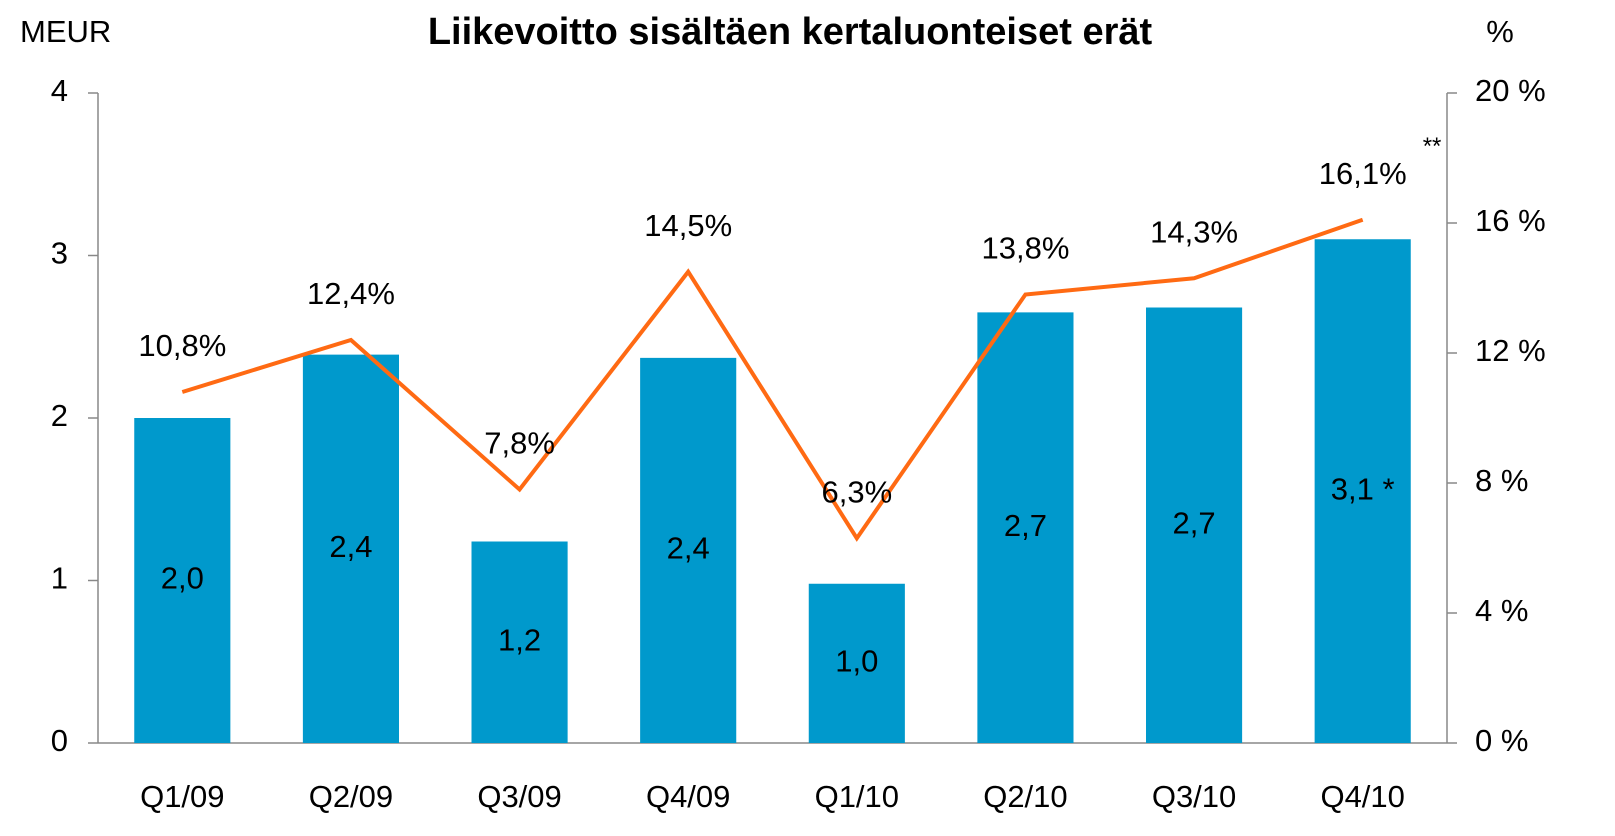 This screenshot has height=836, width=1615. I want to click on annotation: **, so click(1432, 146).